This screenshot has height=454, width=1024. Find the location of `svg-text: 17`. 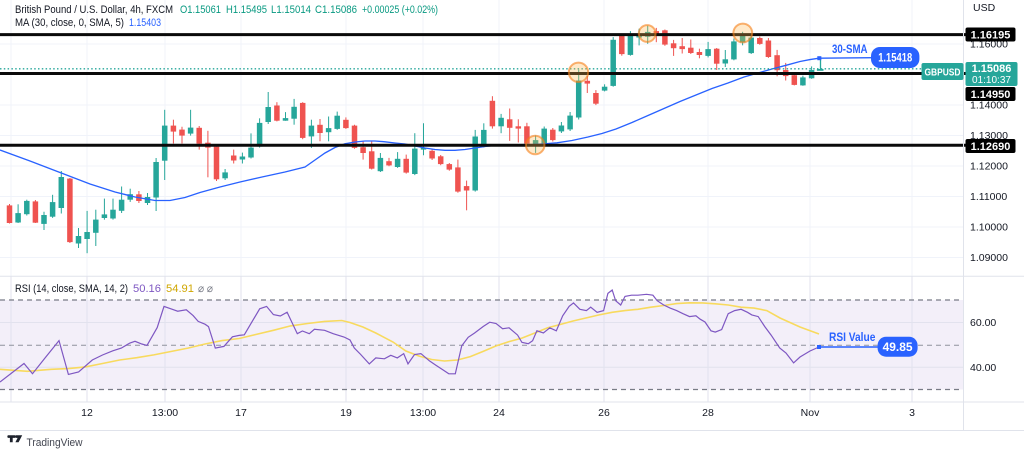

svg-text: 17 is located at coordinates (241, 413).